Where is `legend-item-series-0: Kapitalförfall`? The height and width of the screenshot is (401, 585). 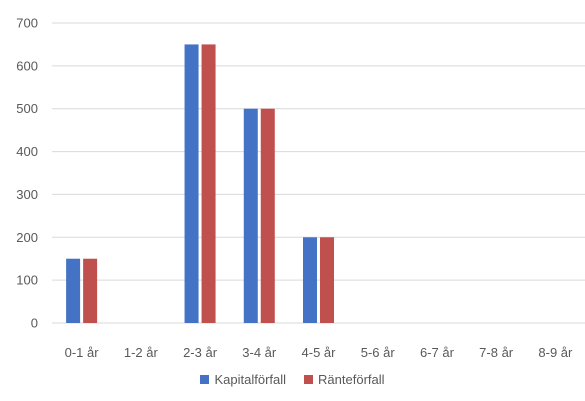 legend-item-series-0: Kapitalförfall is located at coordinates (243, 379).